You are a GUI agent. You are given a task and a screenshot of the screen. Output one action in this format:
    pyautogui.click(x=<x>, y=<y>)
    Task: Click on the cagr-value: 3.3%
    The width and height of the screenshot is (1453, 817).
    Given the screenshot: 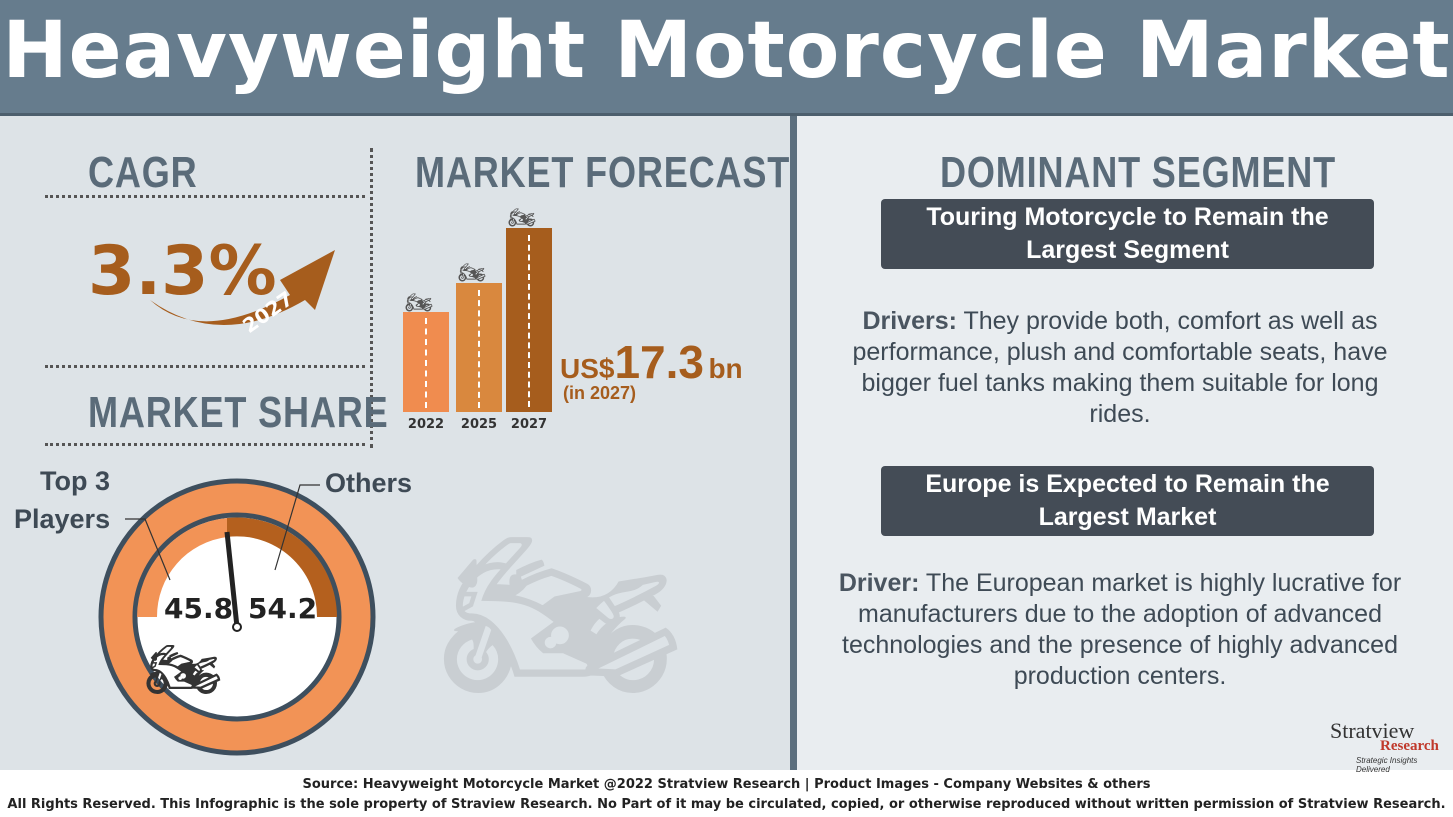 What is the action you would take?
    pyautogui.click(x=182, y=271)
    